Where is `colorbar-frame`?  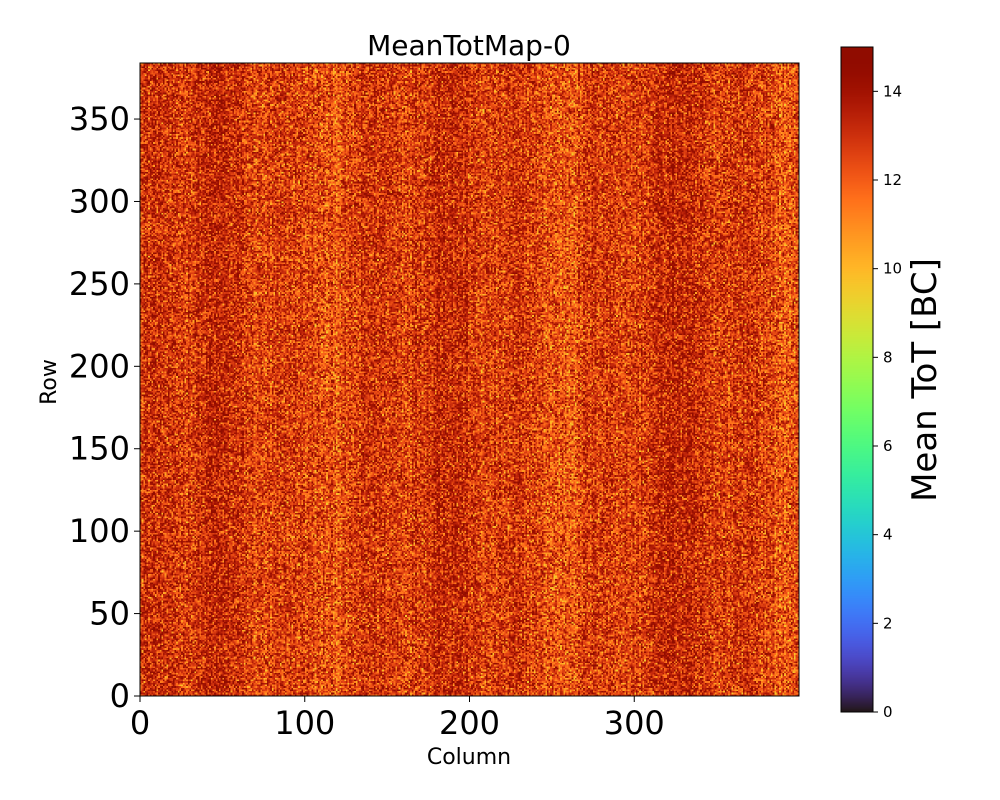 colorbar-frame is located at coordinates (857, 379).